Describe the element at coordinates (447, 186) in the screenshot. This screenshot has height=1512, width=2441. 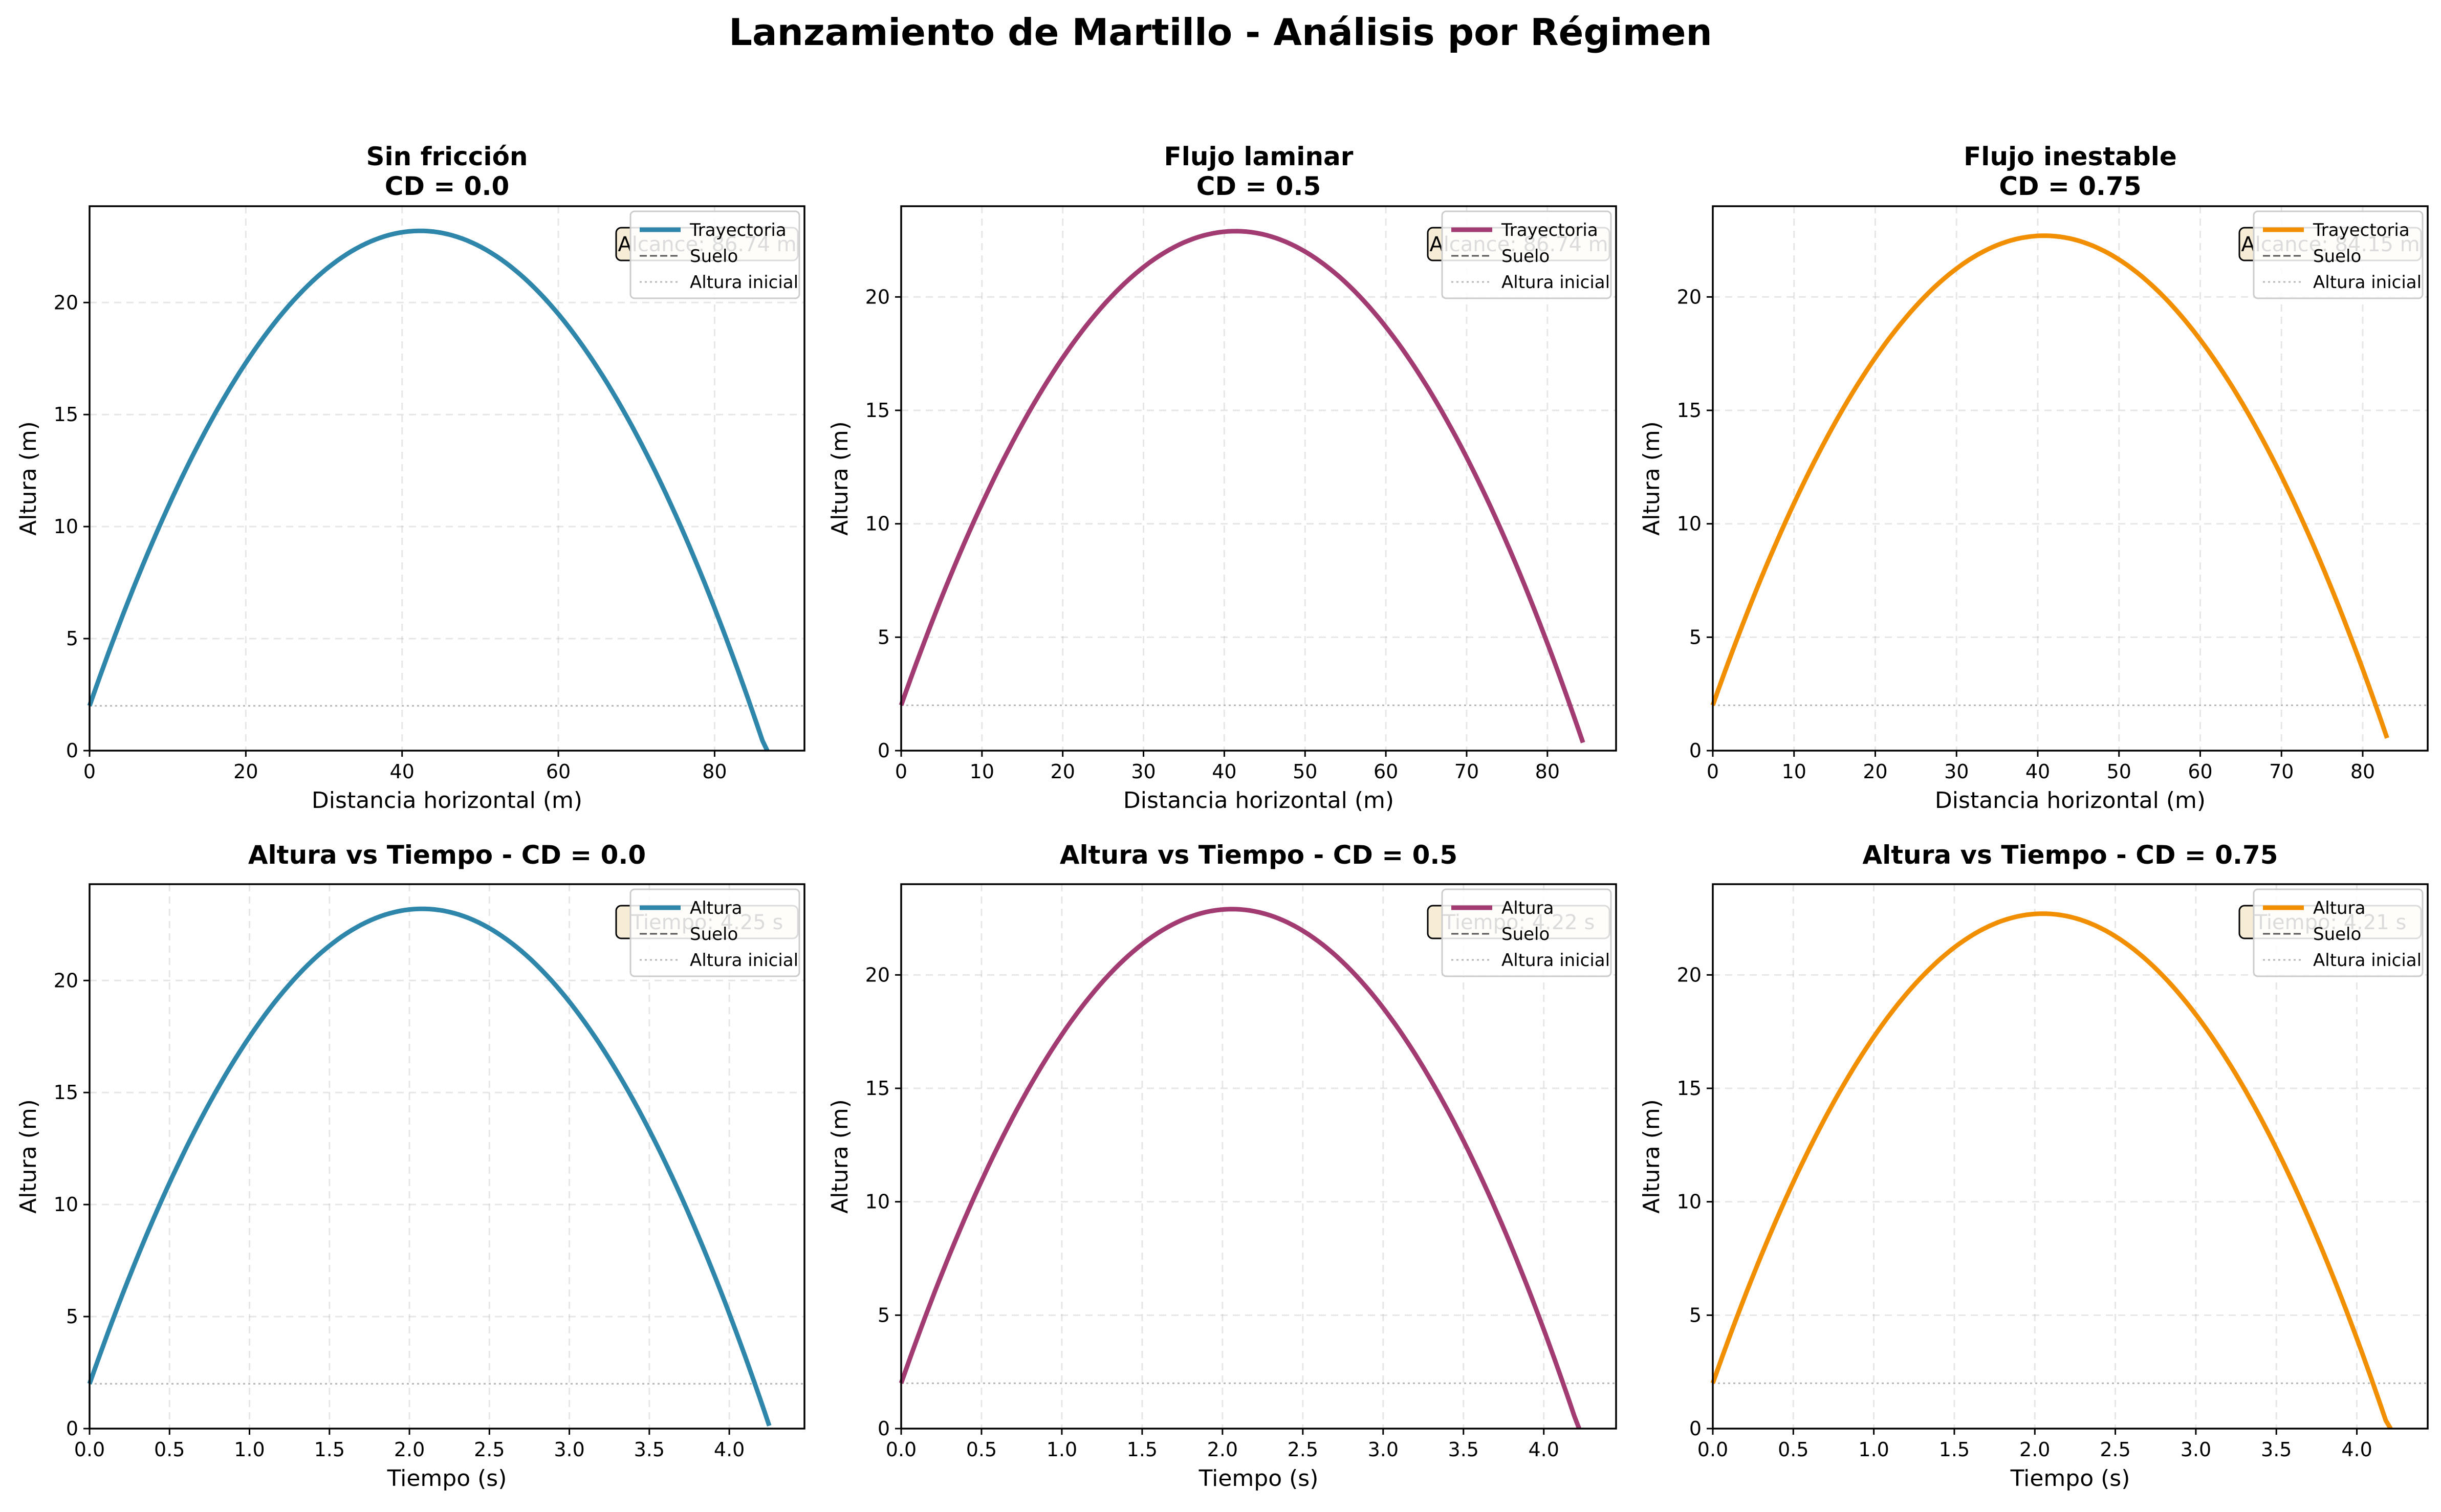
I see `subplot-title: CD = 0.0` at that location.